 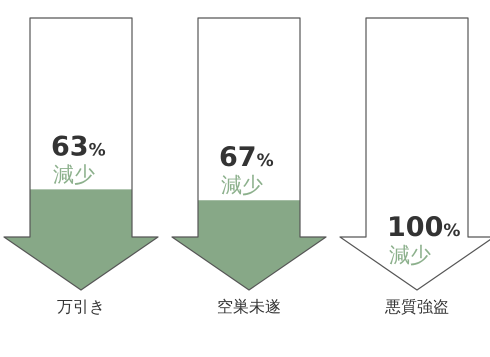 What do you see at coordinates (423, 227) in the screenshot?
I see `data-label: 100%` at bounding box center [423, 227].